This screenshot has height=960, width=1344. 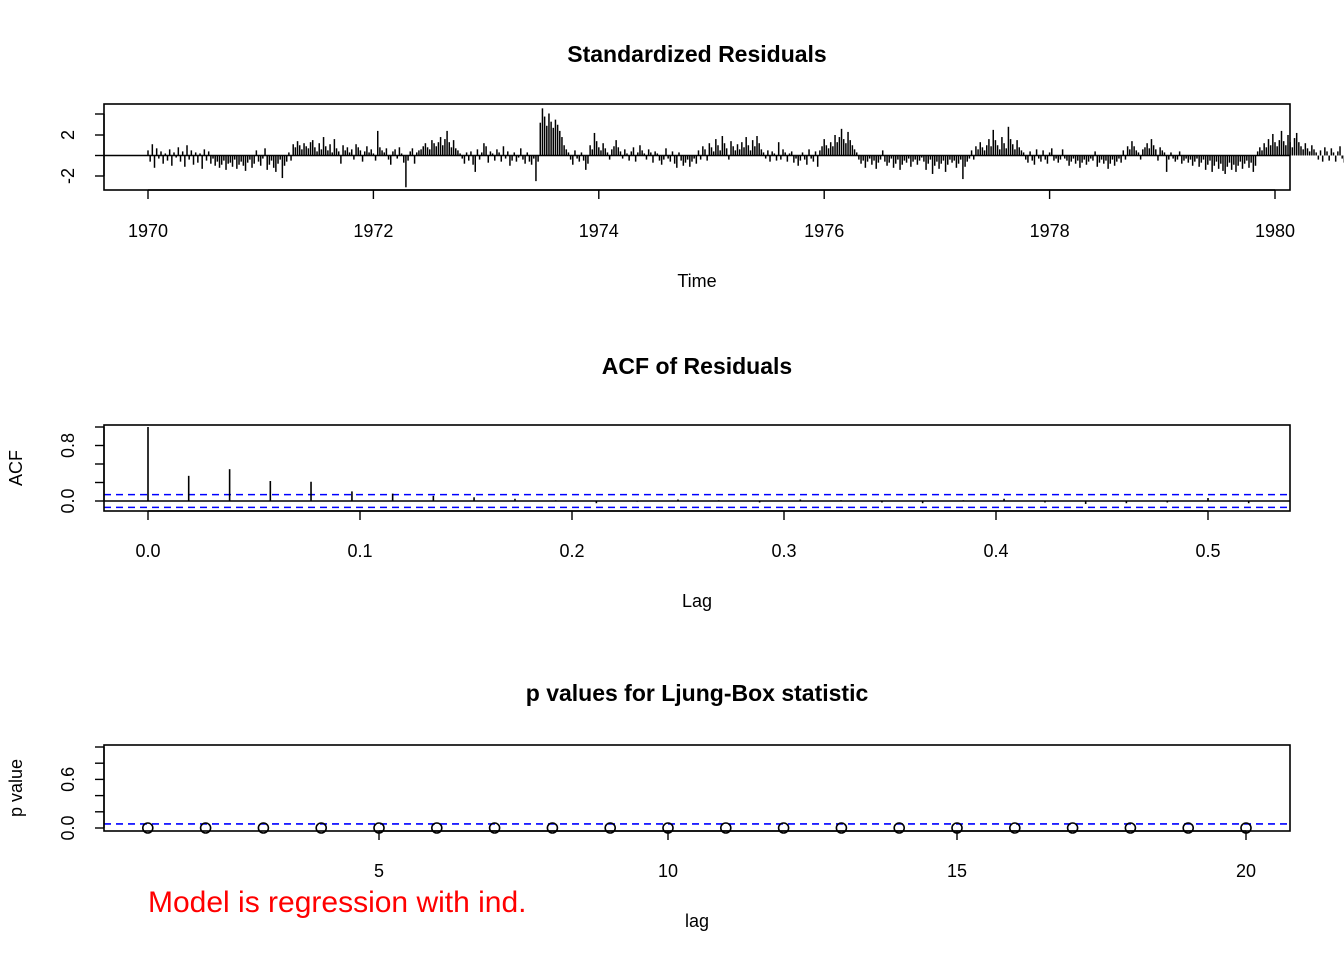 I want to click on acf-y-tick-label: 0.0, so click(x=68, y=500).